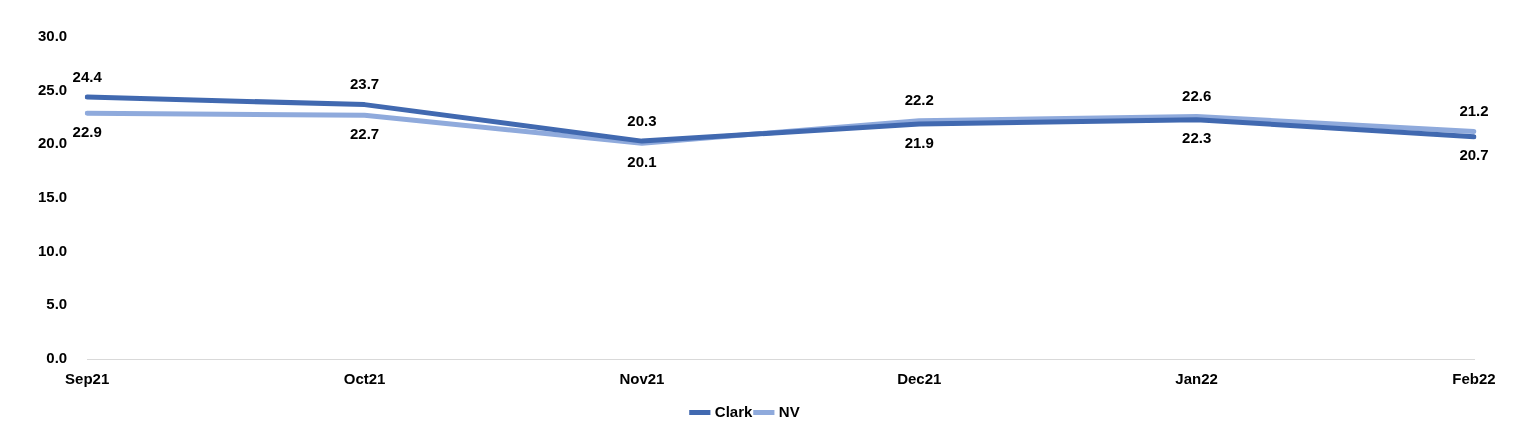  I want to click on data-label: 21.9, so click(919, 142).